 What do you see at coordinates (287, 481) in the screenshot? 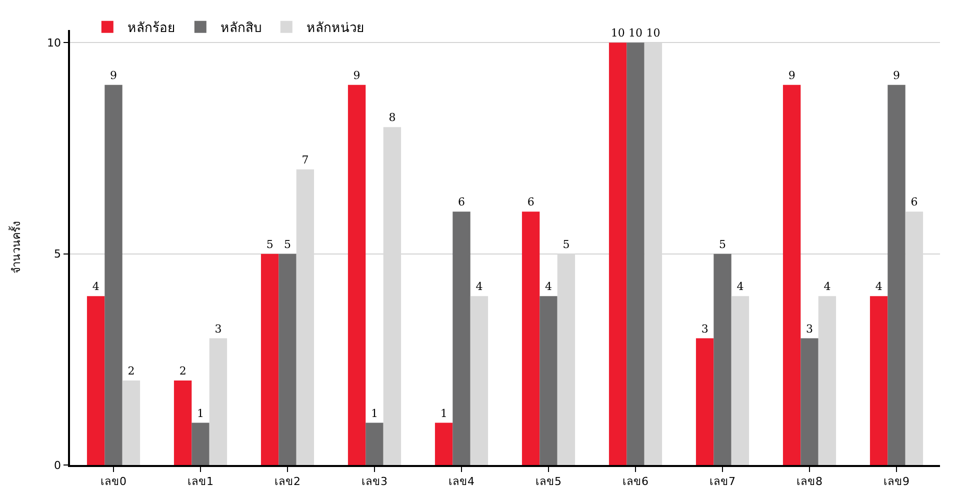
I see `x-tick-label: เลข2` at bounding box center [287, 481].